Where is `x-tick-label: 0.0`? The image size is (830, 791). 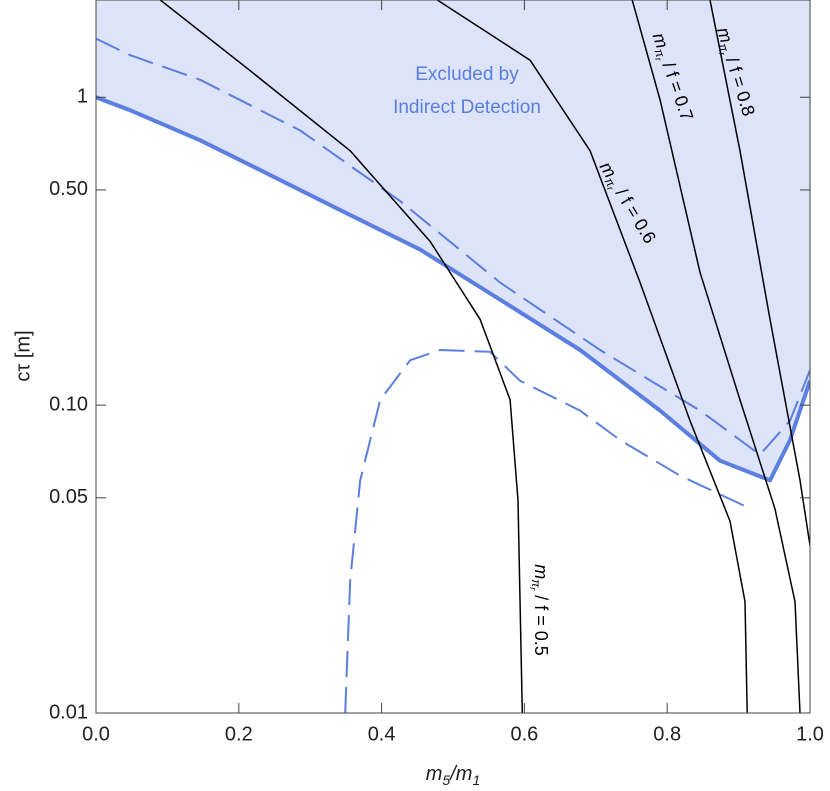
x-tick-label: 0.0 is located at coordinates (96, 734).